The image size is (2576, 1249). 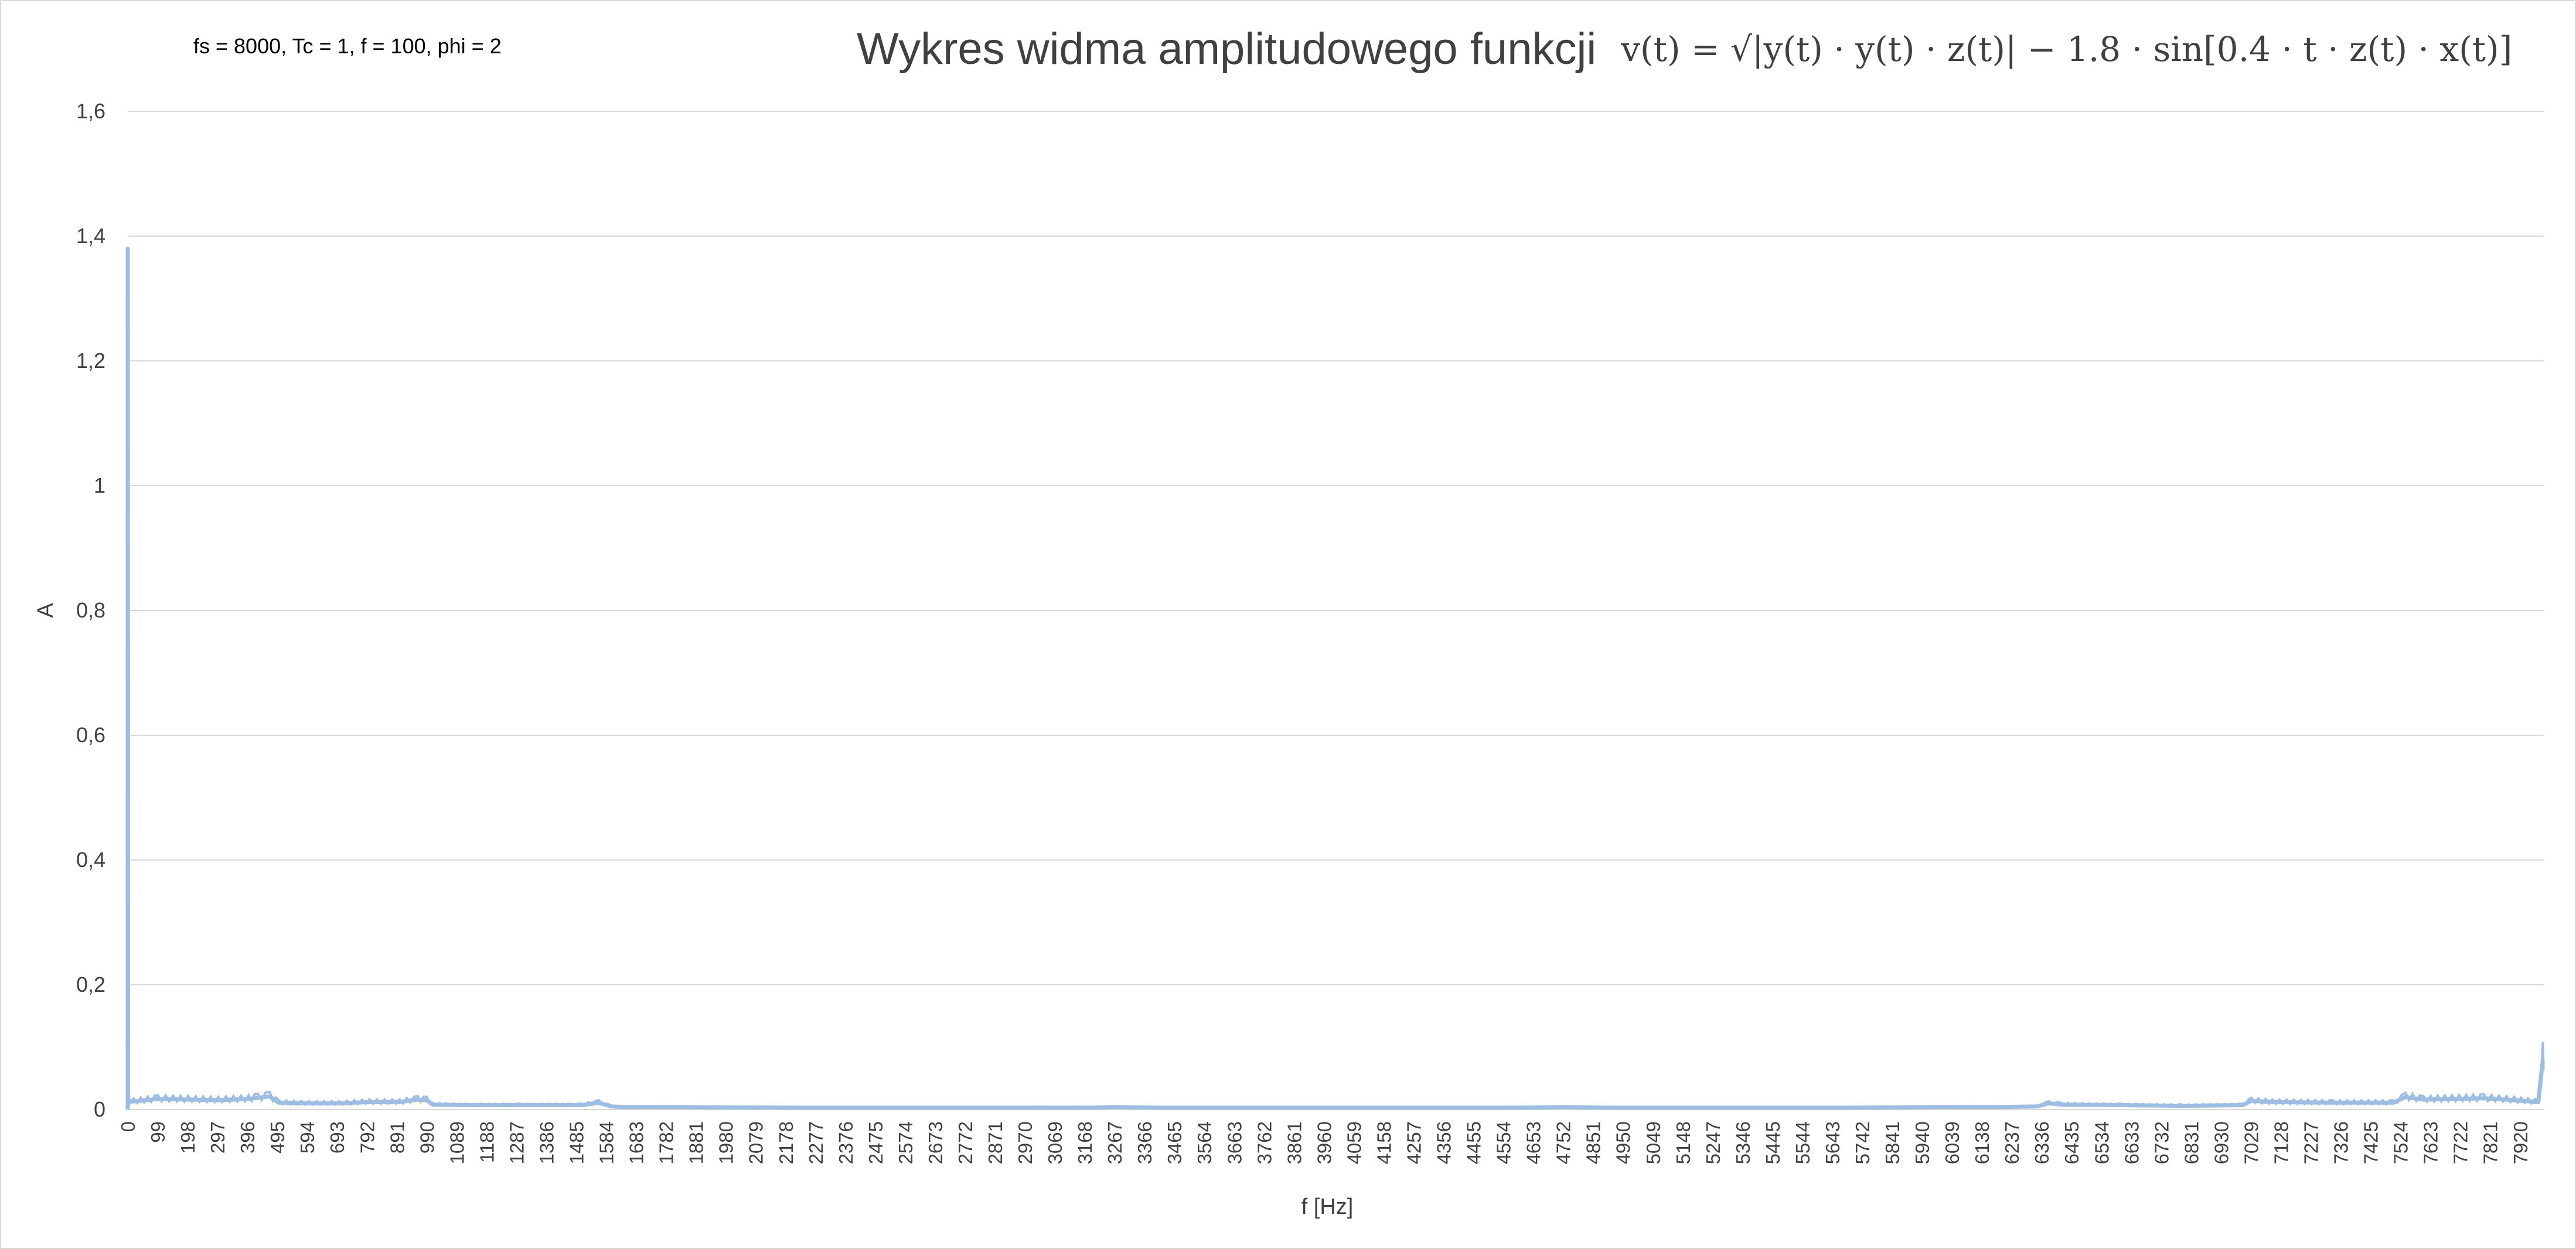 What do you see at coordinates (2072, 1142) in the screenshot?
I see `x-tick-label: 6435` at bounding box center [2072, 1142].